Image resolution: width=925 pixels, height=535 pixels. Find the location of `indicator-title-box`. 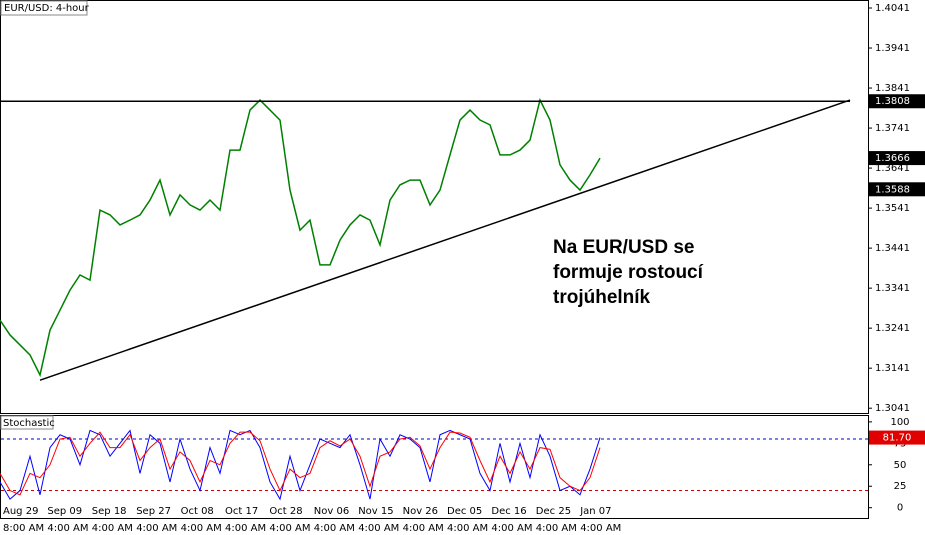

indicator-title-box is located at coordinates (27, 422).